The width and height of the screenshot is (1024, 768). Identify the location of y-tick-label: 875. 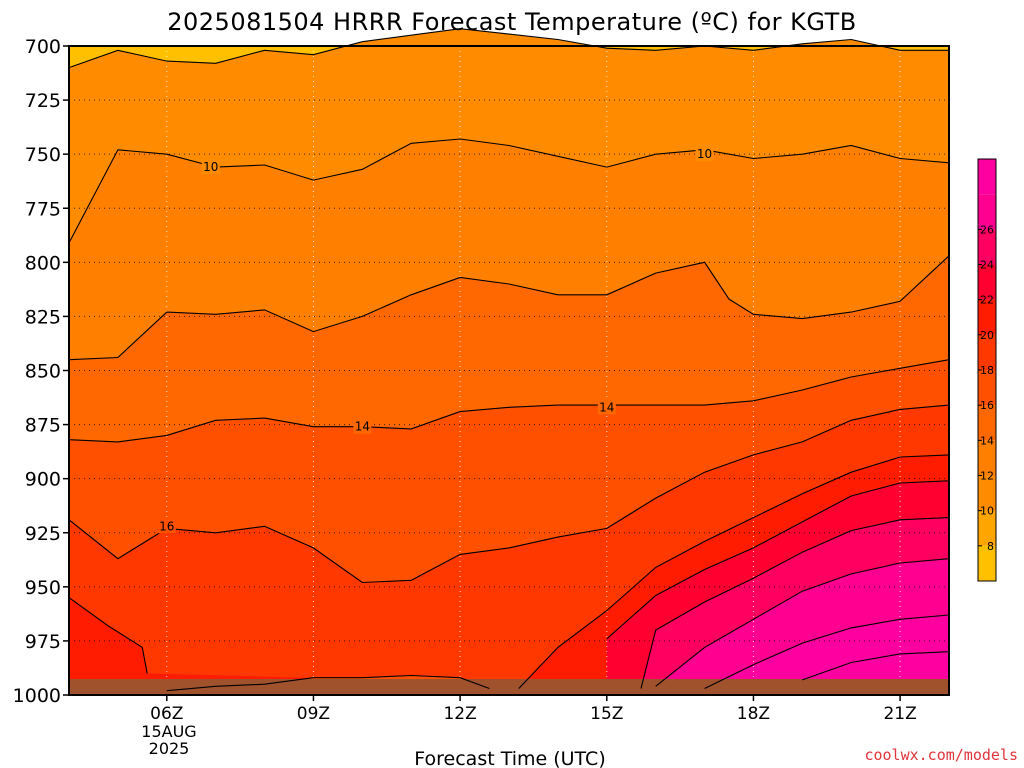
(43, 426).